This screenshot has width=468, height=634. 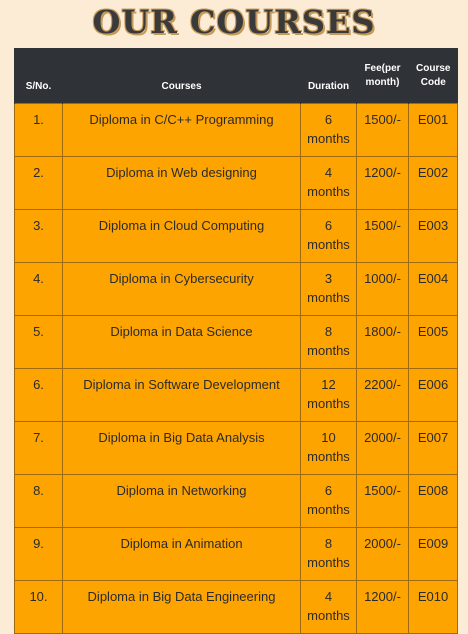 I want to click on header-duration: Duration, so click(x=328, y=76).